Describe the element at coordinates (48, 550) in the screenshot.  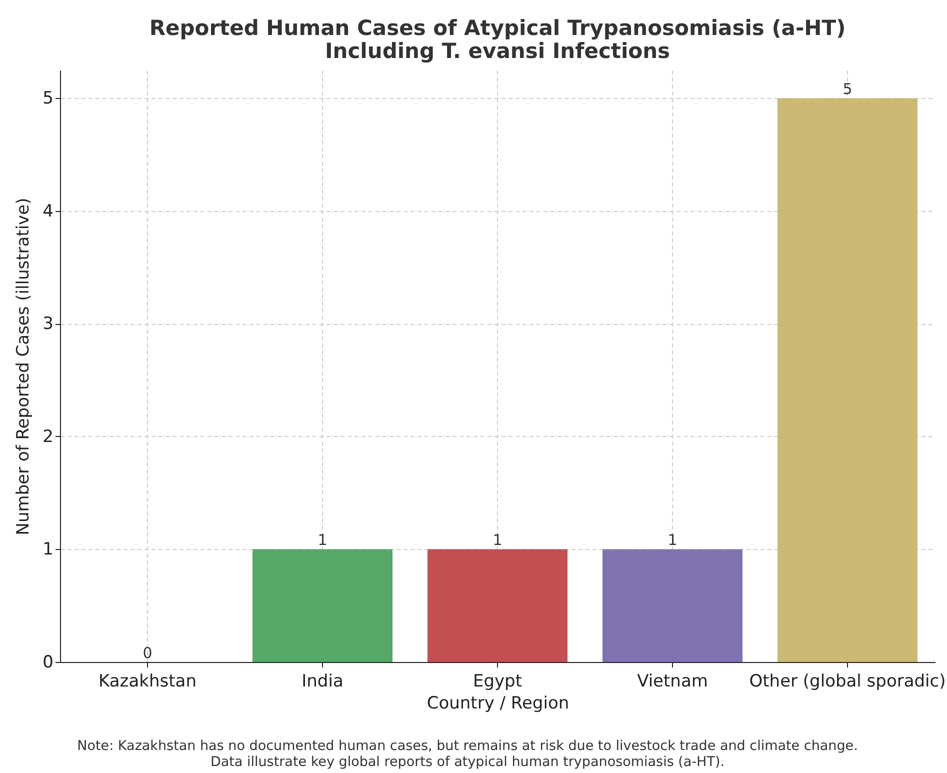
I see `y-tick-label: 1` at that location.